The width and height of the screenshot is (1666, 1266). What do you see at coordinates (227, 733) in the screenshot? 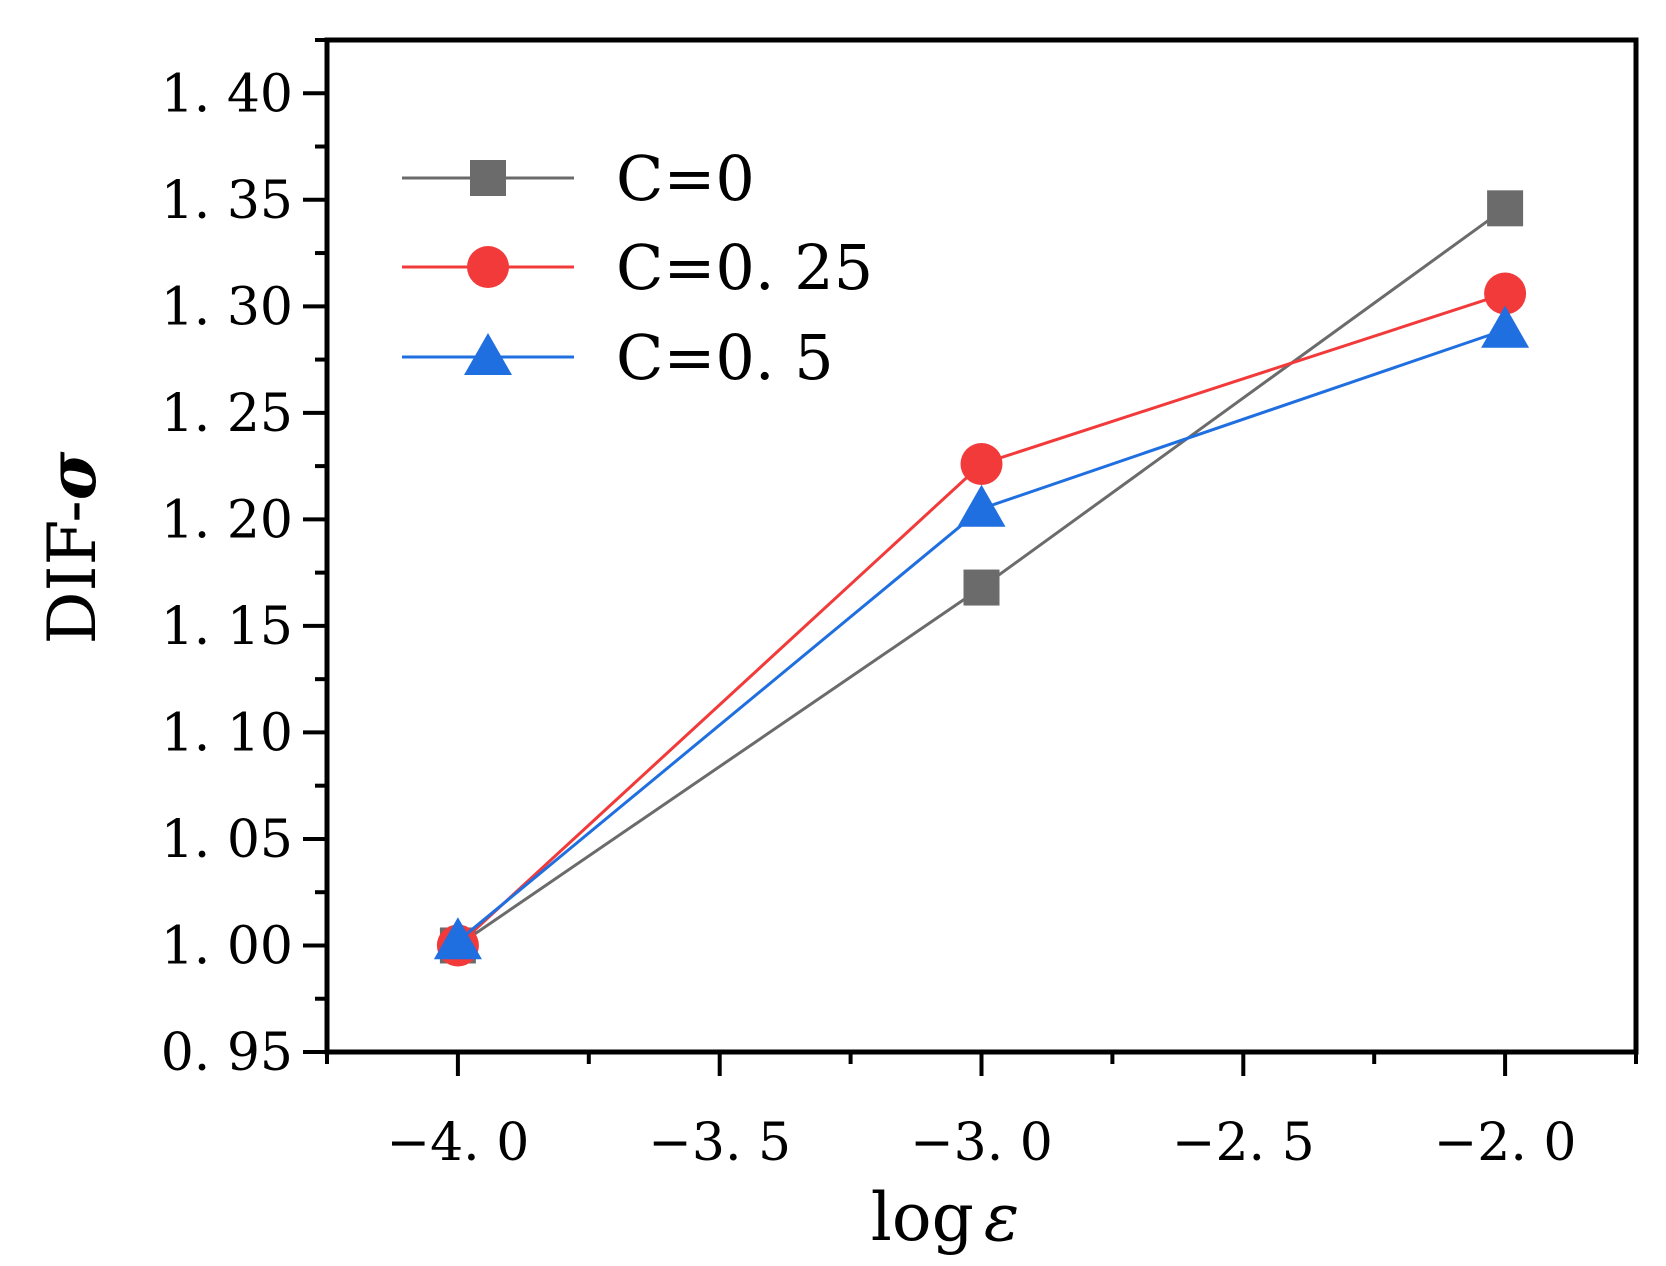
I see `y-tick-label: 1. 10` at bounding box center [227, 733].